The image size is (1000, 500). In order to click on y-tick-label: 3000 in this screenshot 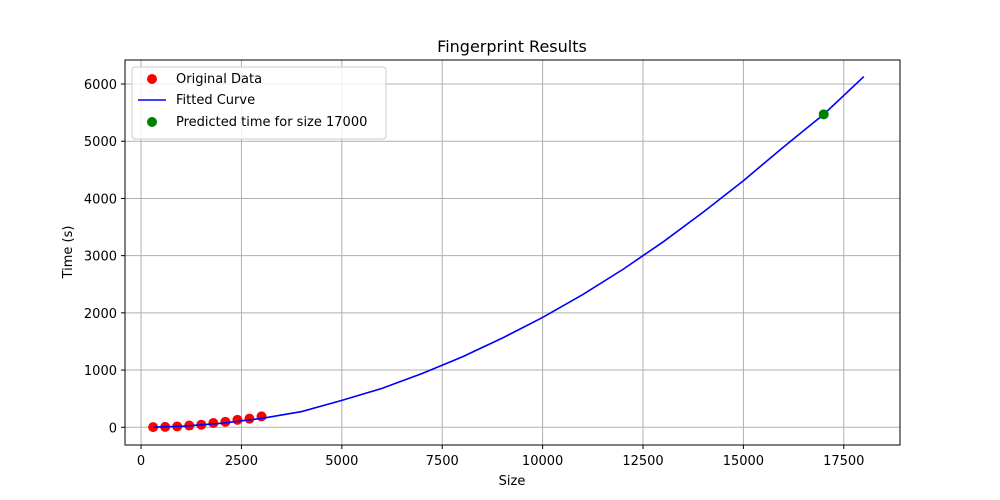, I will do `click(100, 257)`.